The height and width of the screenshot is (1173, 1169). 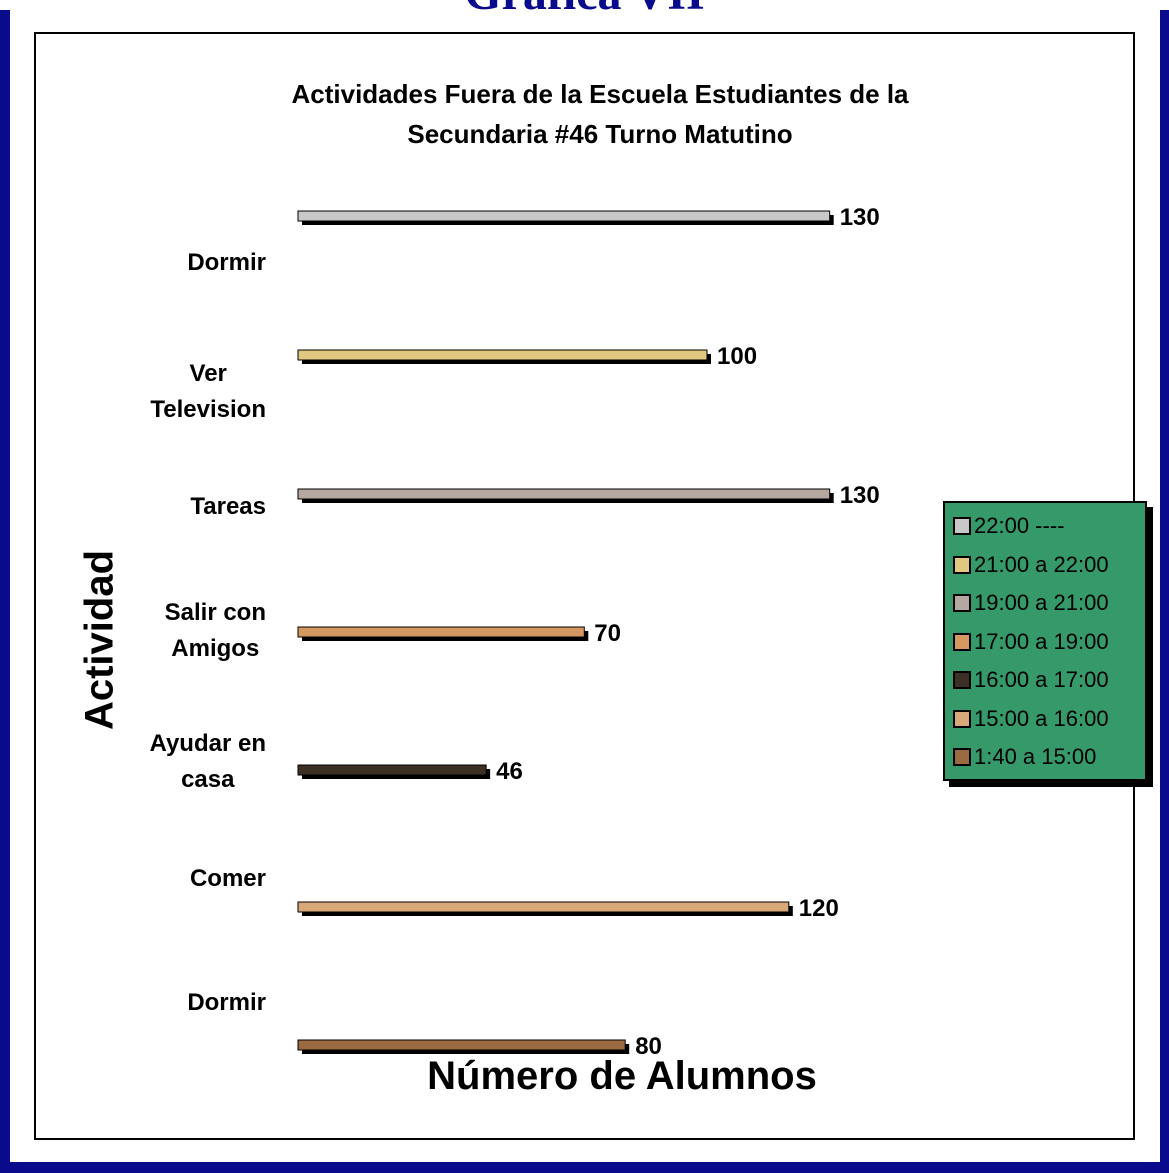 I want to click on category-label: Salir con Amigos, so click(x=215, y=631).